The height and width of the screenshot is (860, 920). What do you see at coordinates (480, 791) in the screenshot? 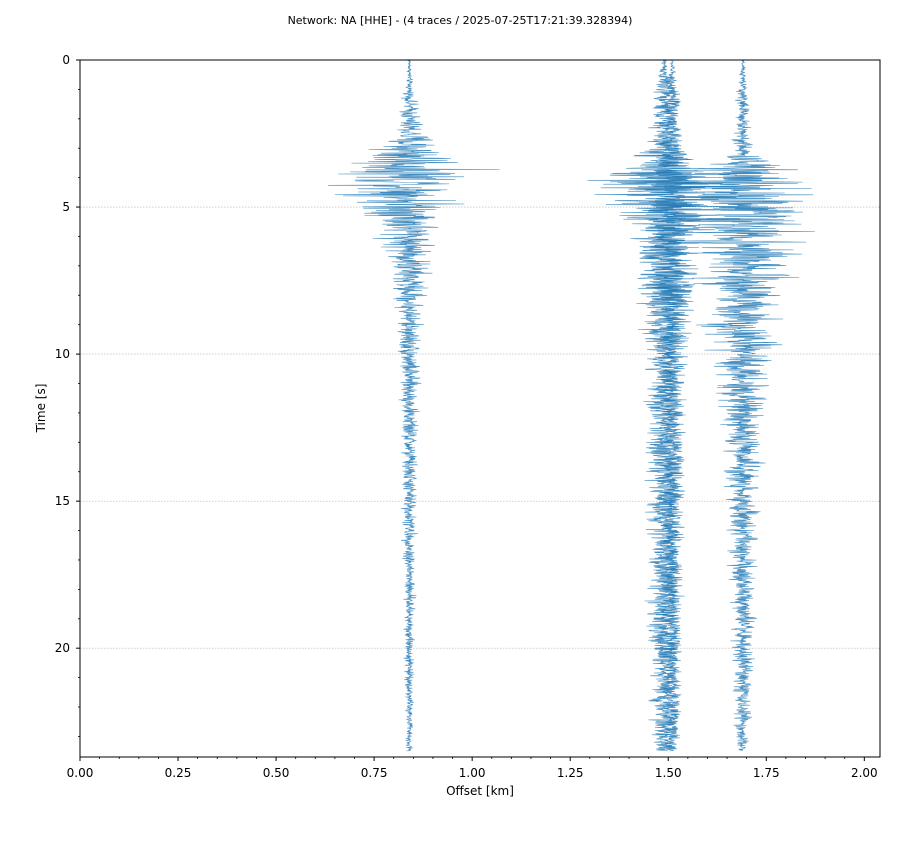
I see `x-axis-label: Offset [km]` at bounding box center [480, 791].